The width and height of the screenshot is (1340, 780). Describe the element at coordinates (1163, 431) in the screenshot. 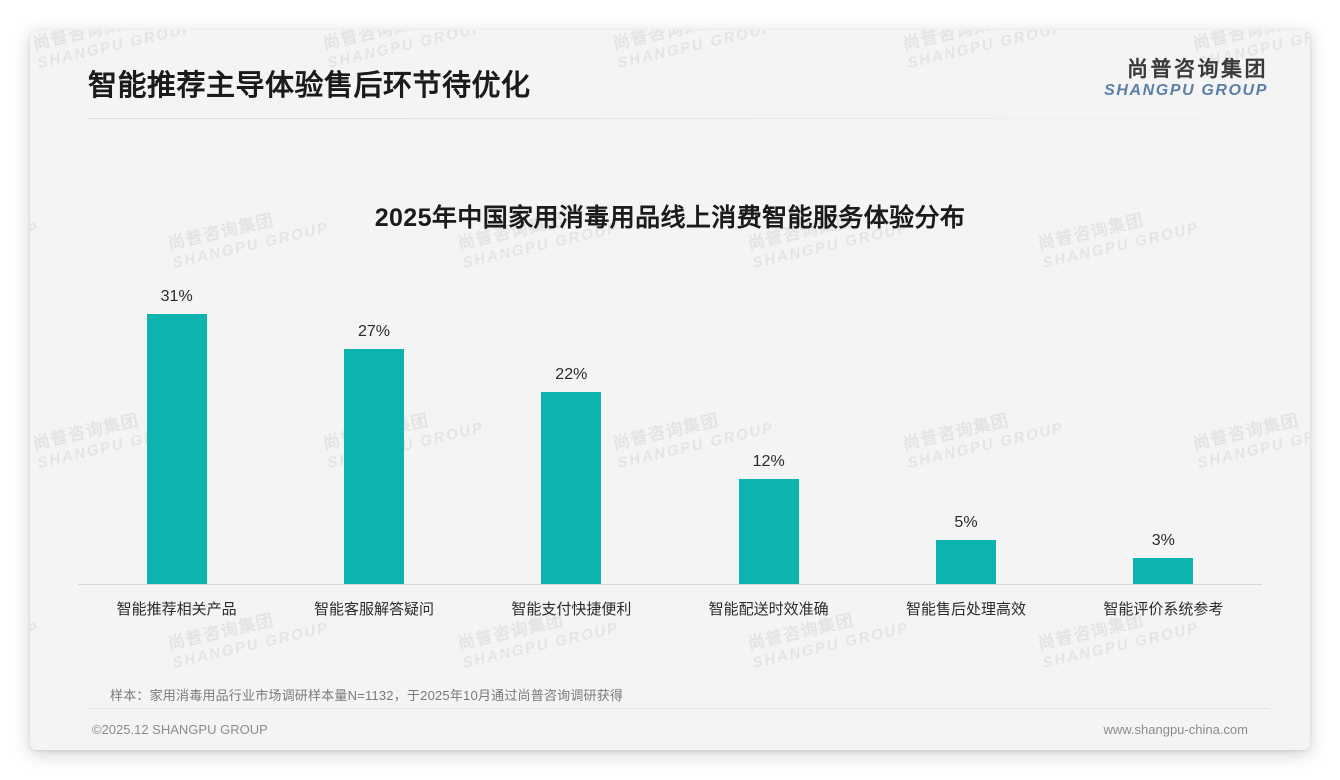

I see `bar-column: 3%` at that location.